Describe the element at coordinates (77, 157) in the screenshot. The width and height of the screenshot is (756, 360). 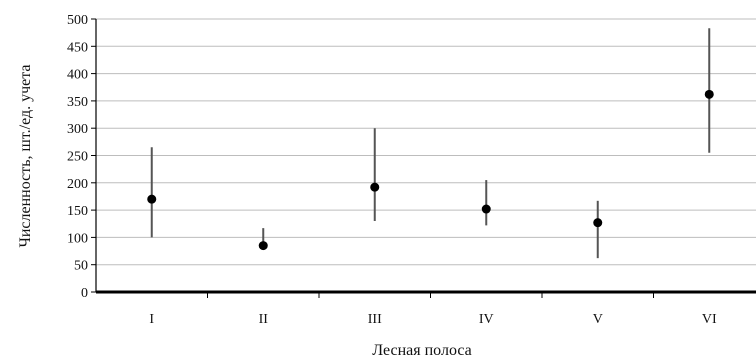
I see `y-tick-label: 250` at that location.